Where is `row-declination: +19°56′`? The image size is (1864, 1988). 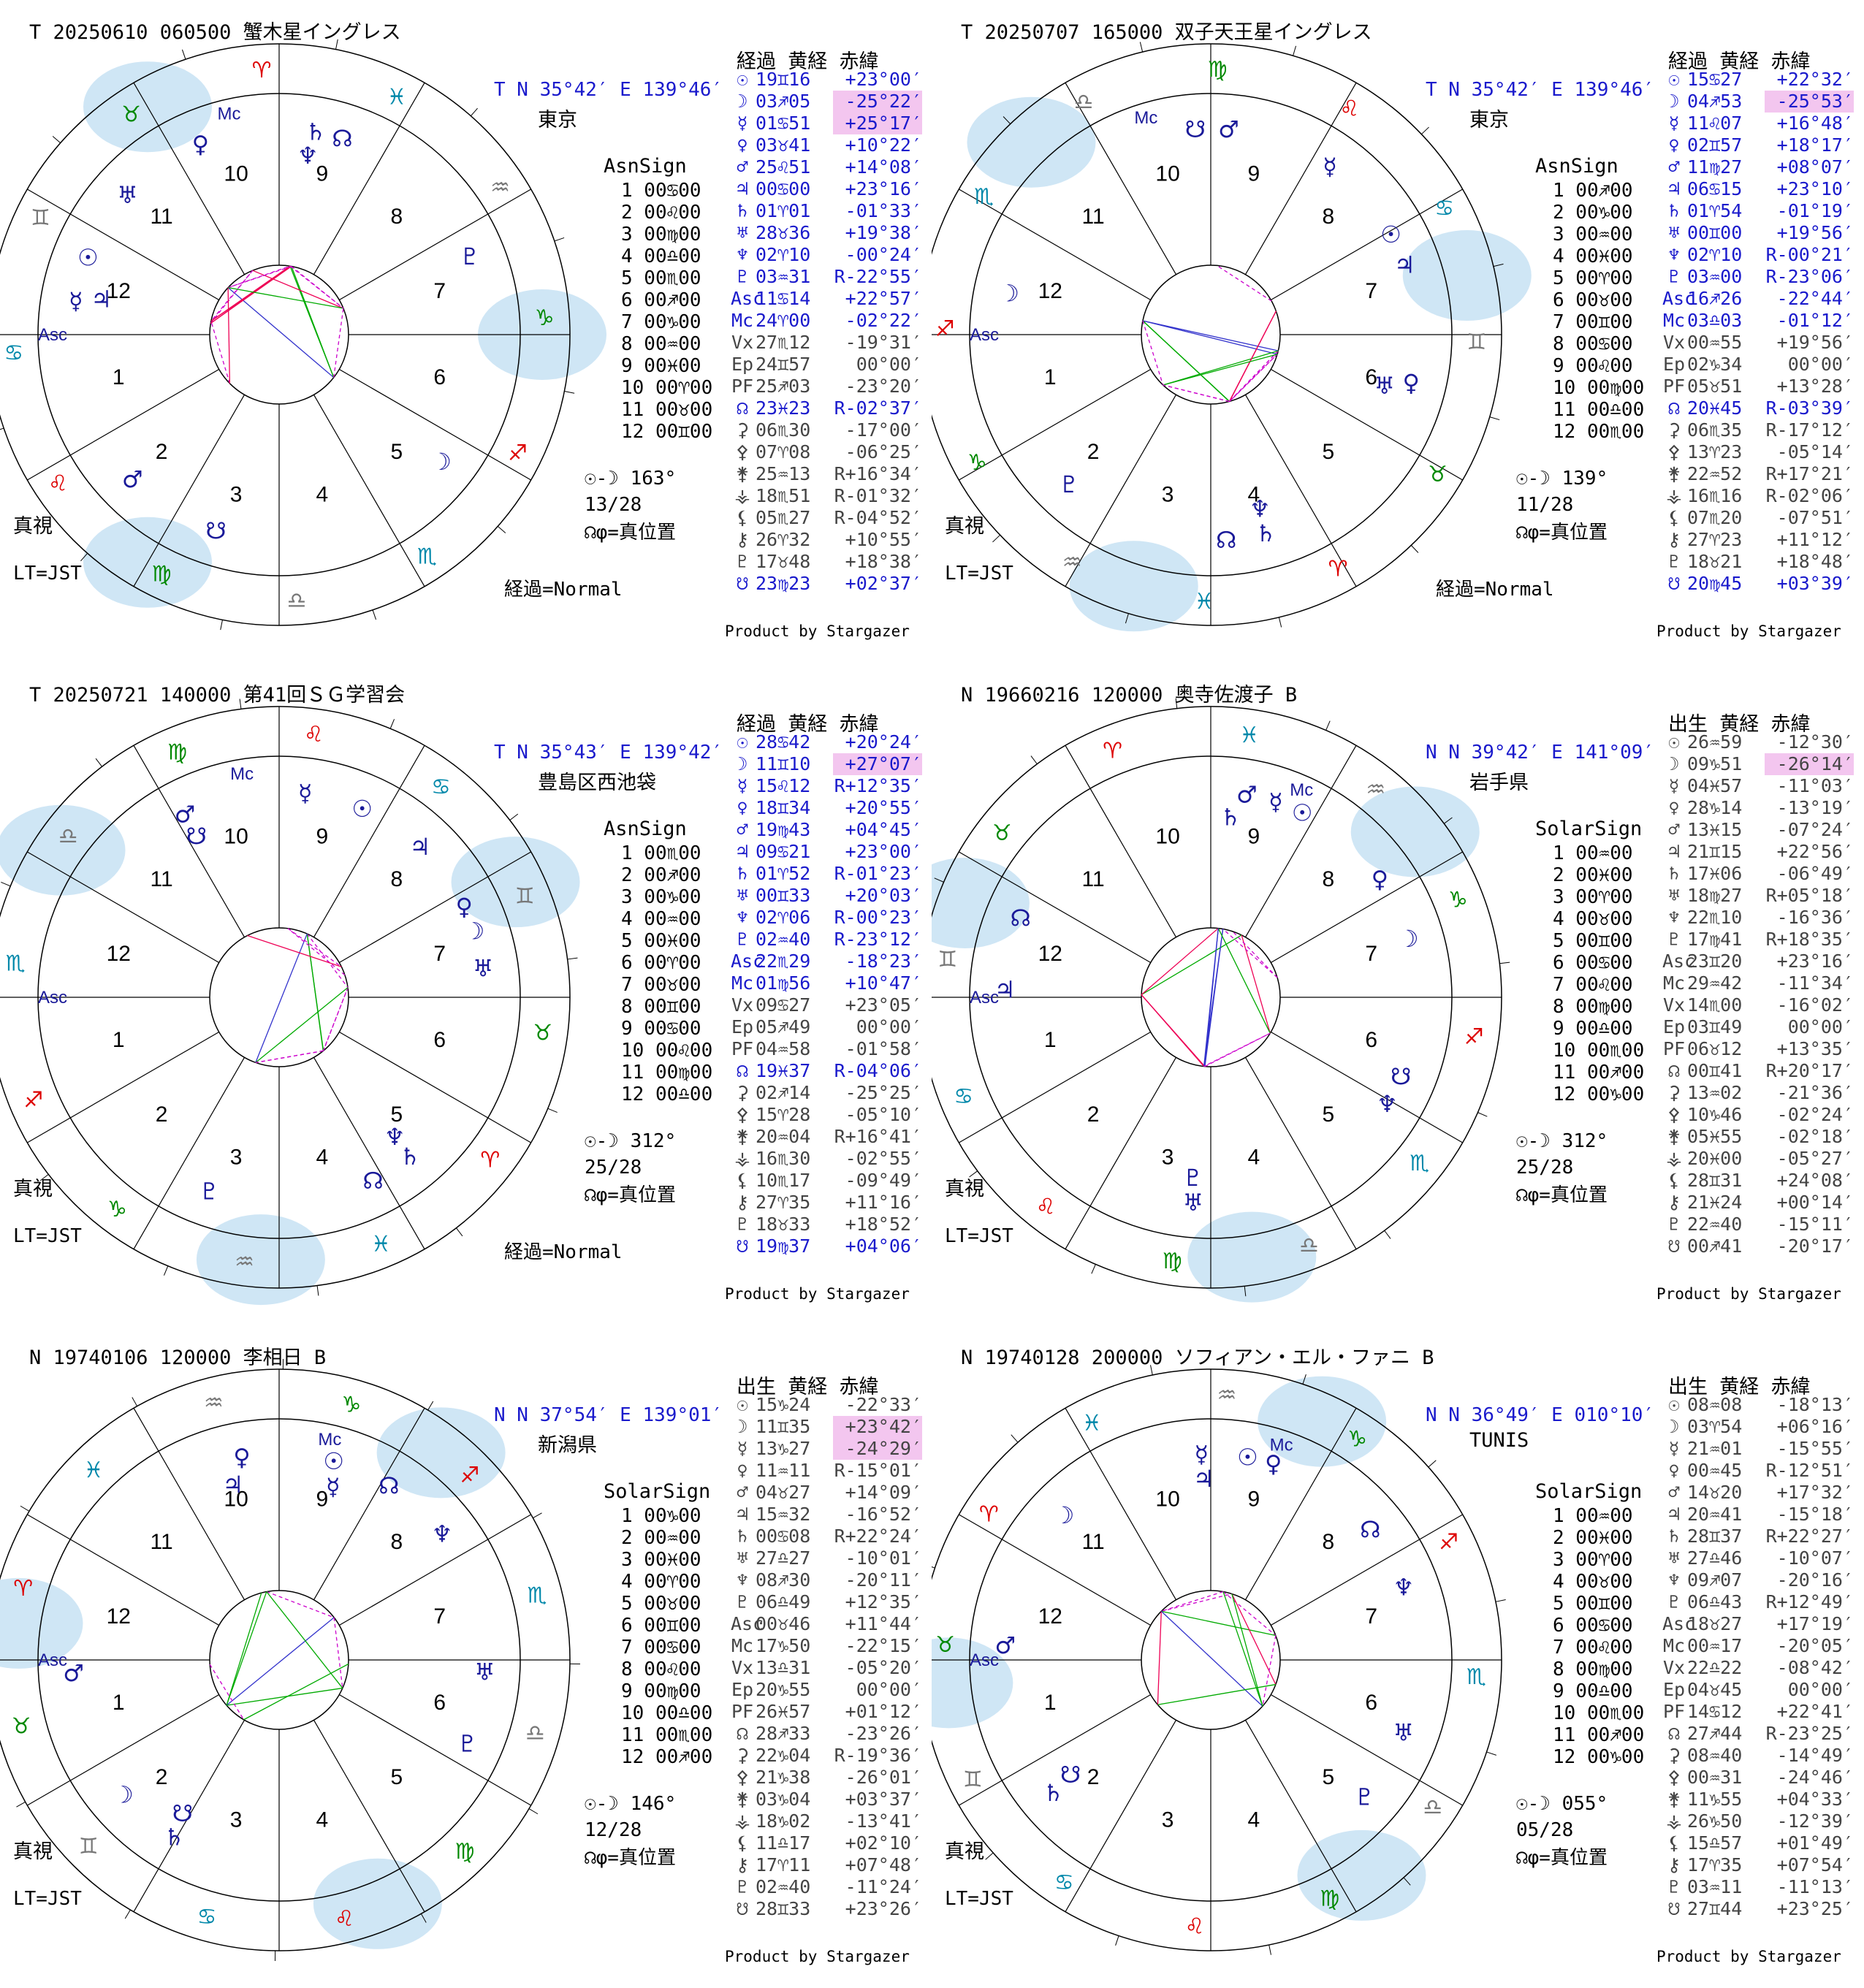
row-declination: +19°56′ is located at coordinates (1815, 342).